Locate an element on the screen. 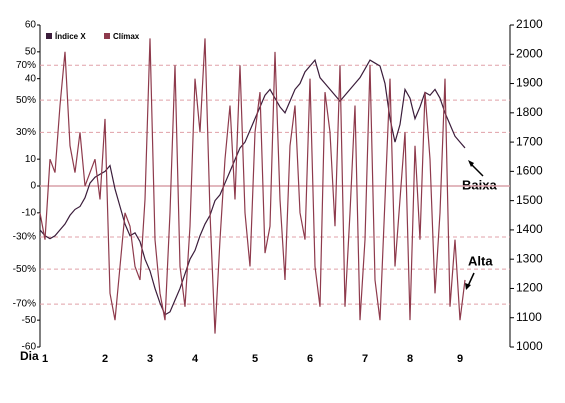 The width and height of the screenshot is (565, 403). y-tick-label: 40 is located at coordinates (31, 78).